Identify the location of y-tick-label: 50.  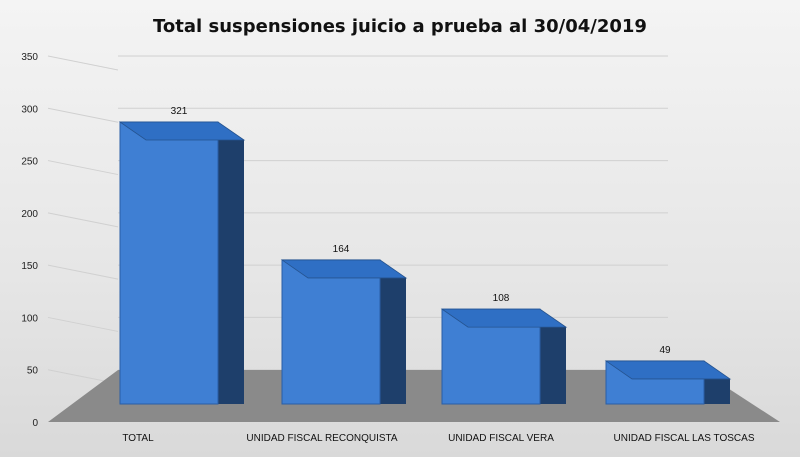
(33, 371).